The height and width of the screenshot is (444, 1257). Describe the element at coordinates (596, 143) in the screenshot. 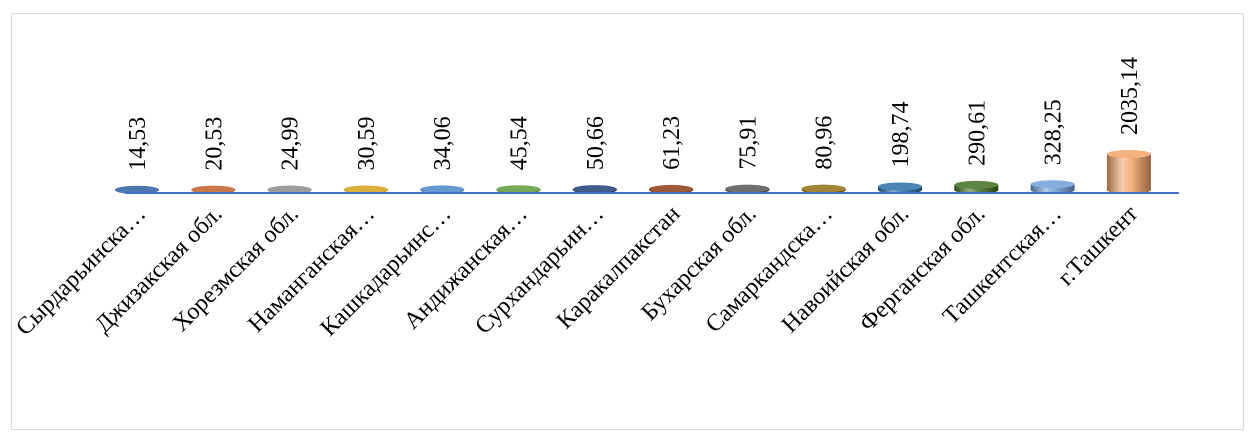

I see `value-label: 50,66` at that location.